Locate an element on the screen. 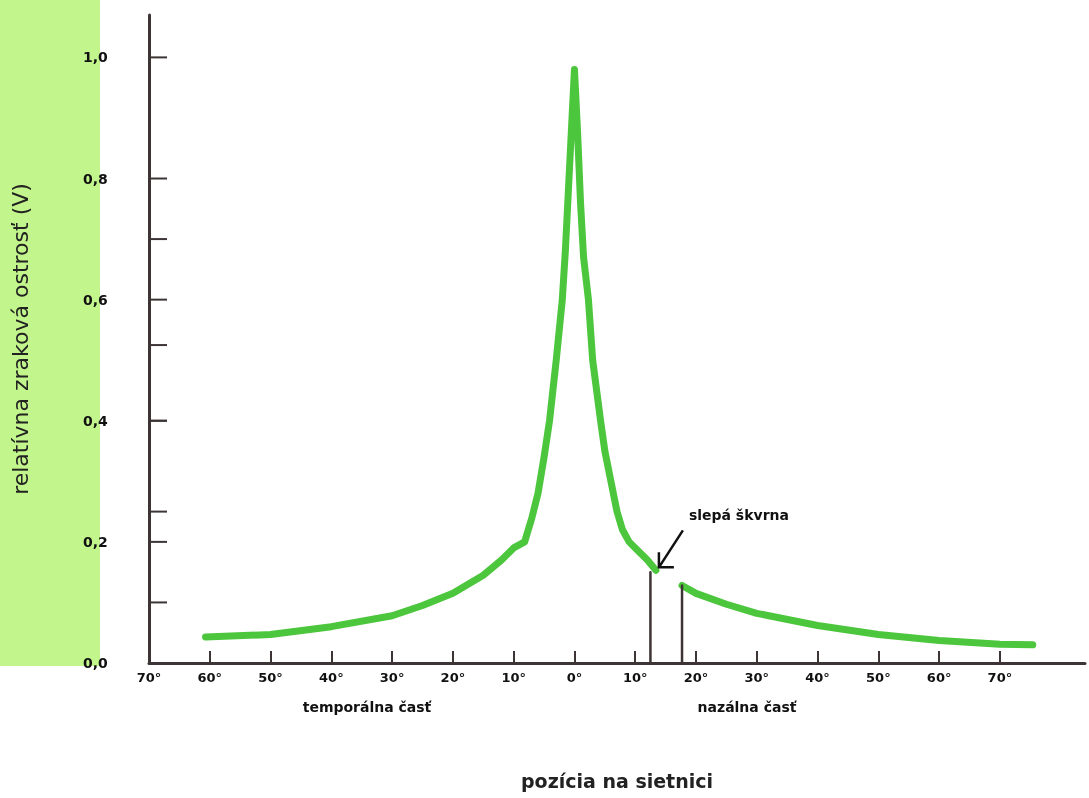  x-tick-label: 0° is located at coordinates (574, 677).